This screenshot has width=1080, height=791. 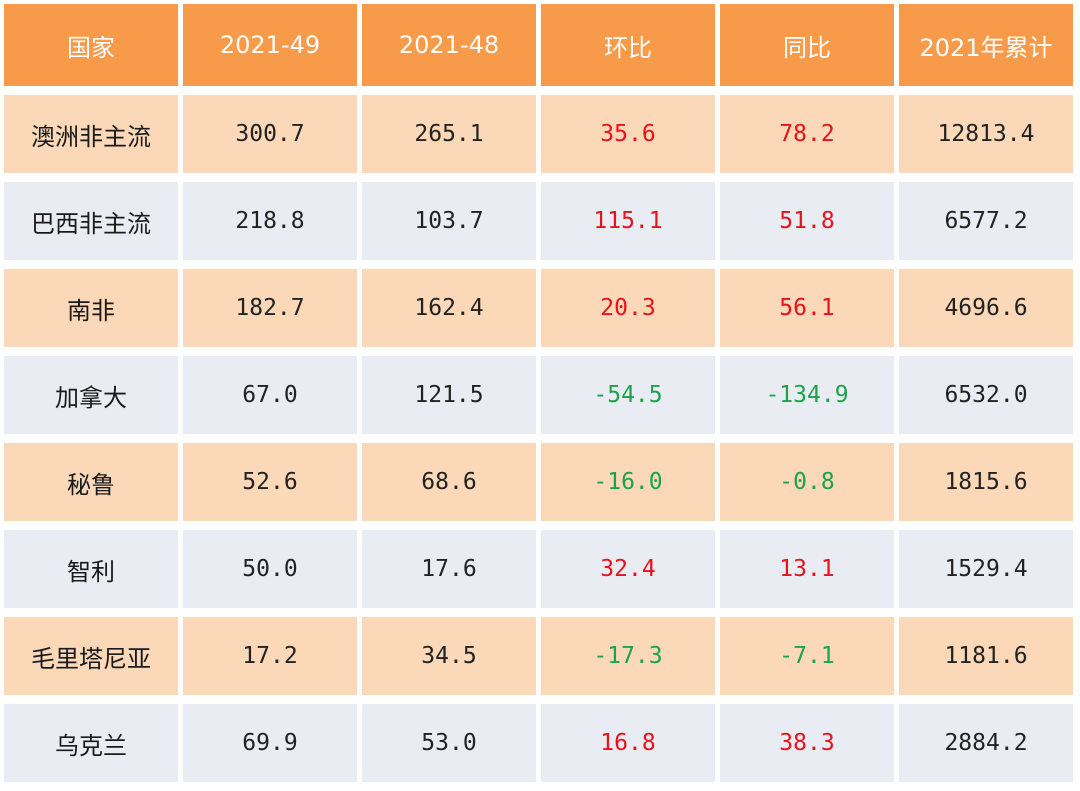 What do you see at coordinates (449, 134) in the screenshot?
I see `week-48-cell: 265.1` at bounding box center [449, 134].